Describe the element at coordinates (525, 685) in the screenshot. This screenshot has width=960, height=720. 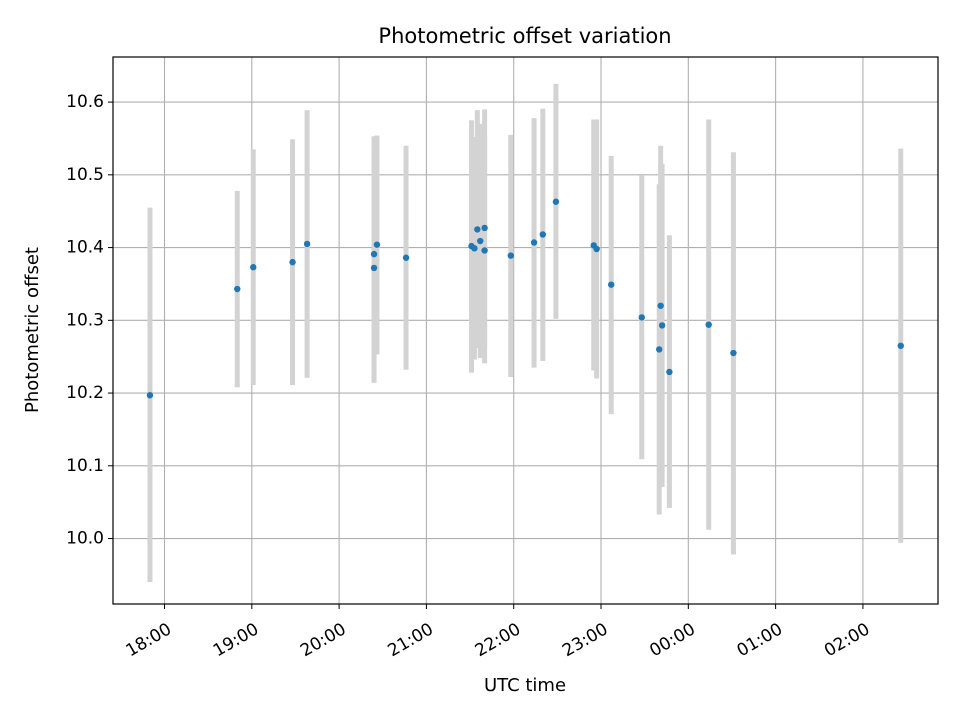
I see `x-axis-label: UTC time` at that location.